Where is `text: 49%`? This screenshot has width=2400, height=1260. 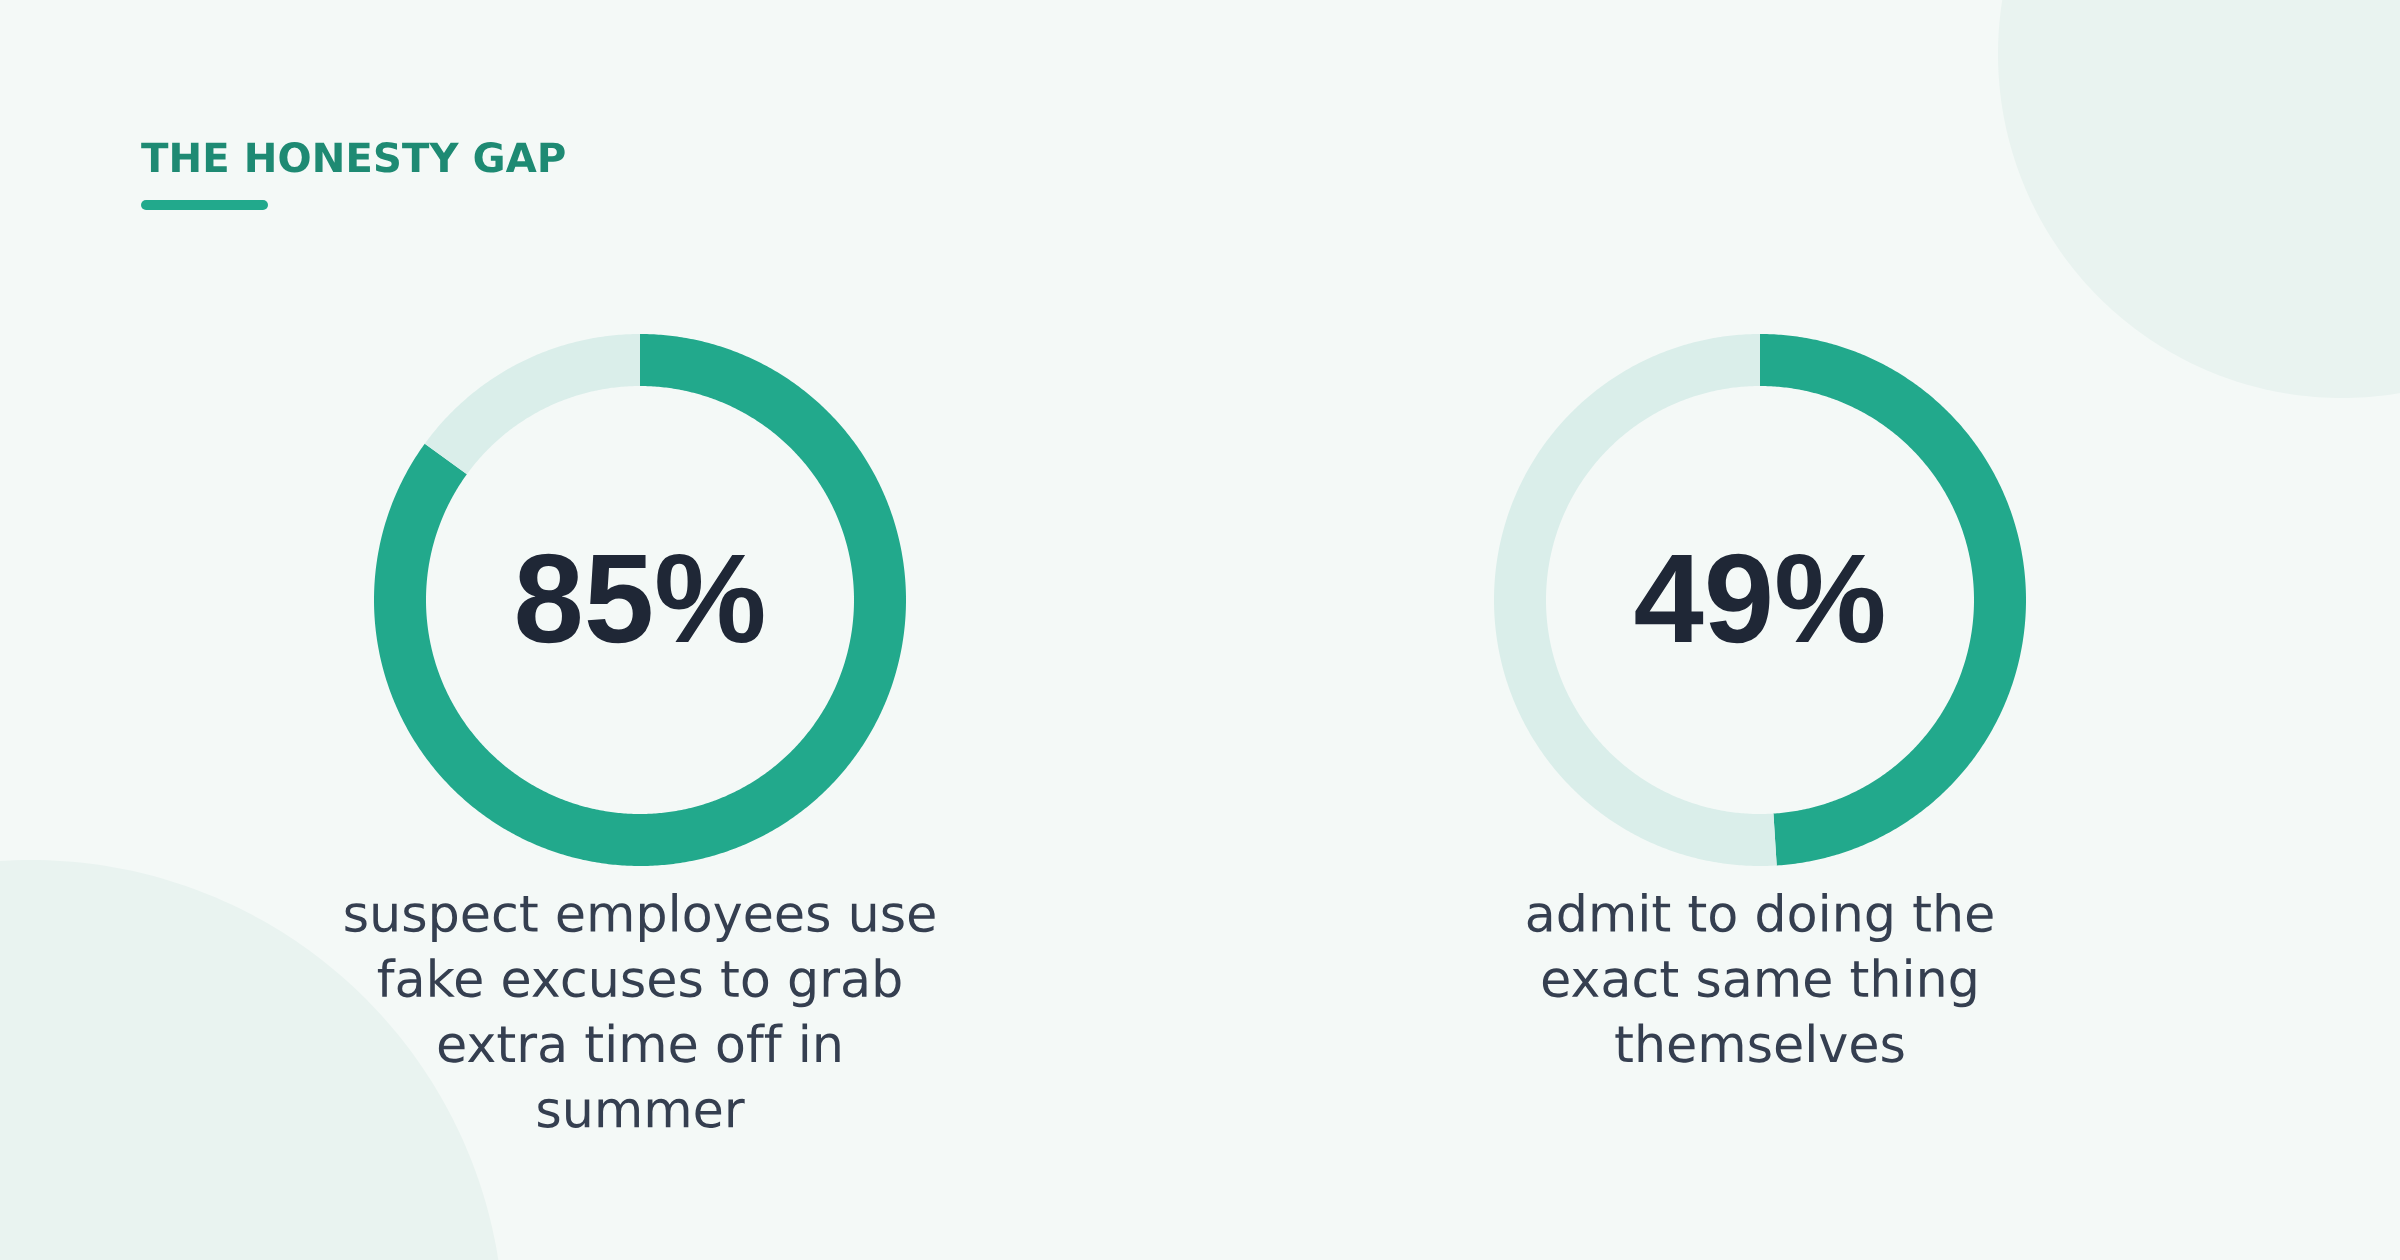
text: 49% is located at coordinates (1759, 598).